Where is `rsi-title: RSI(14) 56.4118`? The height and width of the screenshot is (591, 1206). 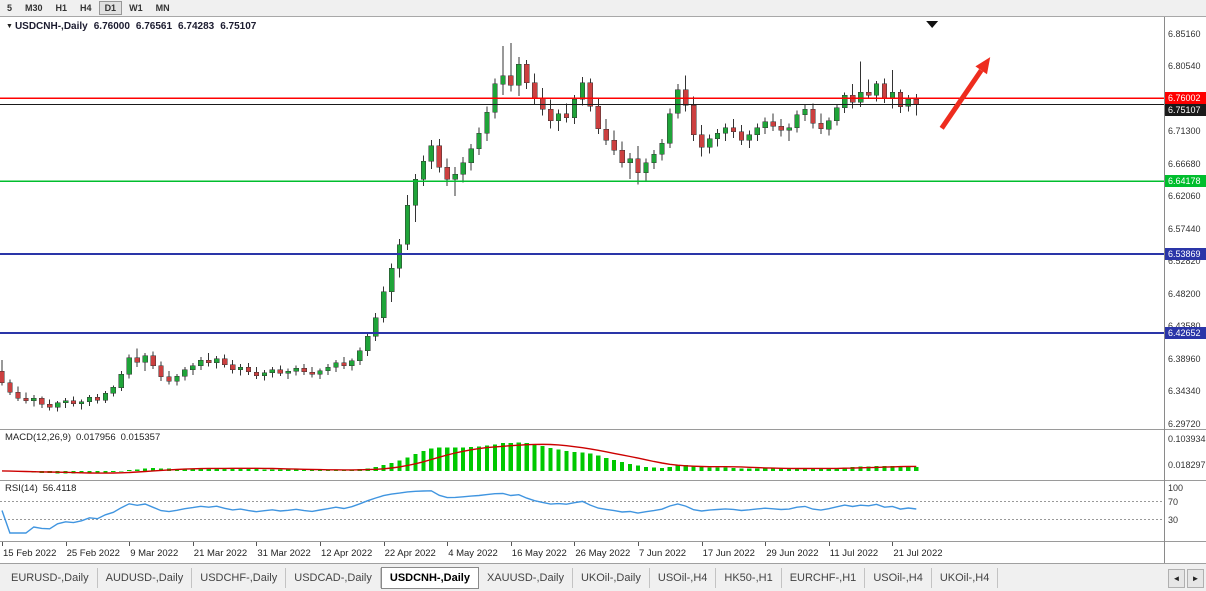
rsi-title: RSI(14) 56.4118 is located at coordinates (43, 488).